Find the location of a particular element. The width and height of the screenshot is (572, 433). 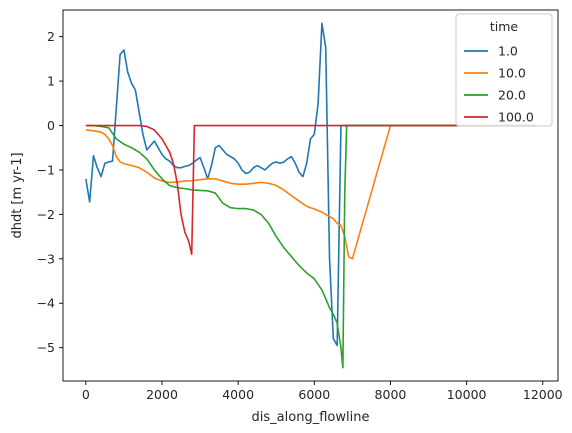

y-tick-label: −4 is located at coordinates (46, 303).